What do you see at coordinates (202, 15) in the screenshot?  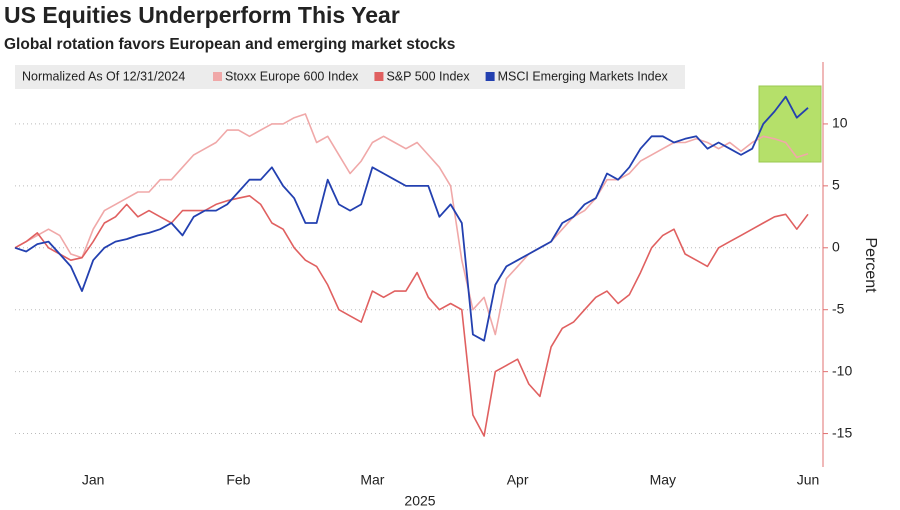 I see `chart-title: US Equities Underperform This Year` at bounding box center [202, 15].